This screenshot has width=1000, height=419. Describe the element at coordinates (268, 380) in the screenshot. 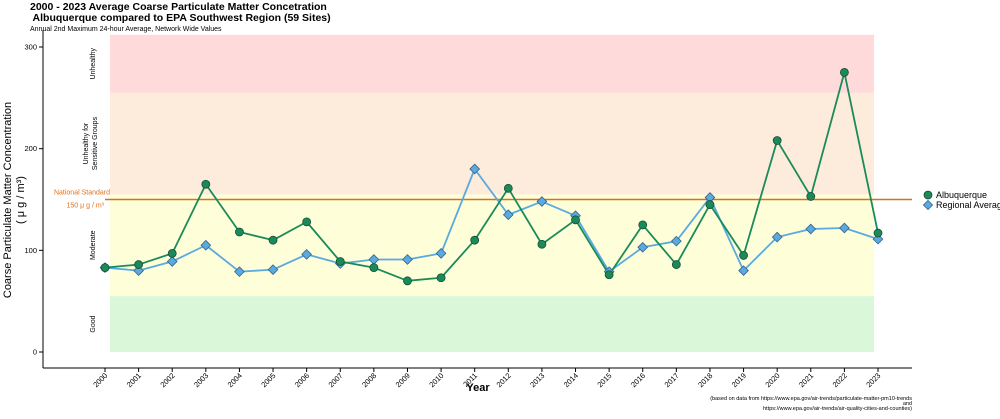

I see `x-tick-label: 2005` at that location.